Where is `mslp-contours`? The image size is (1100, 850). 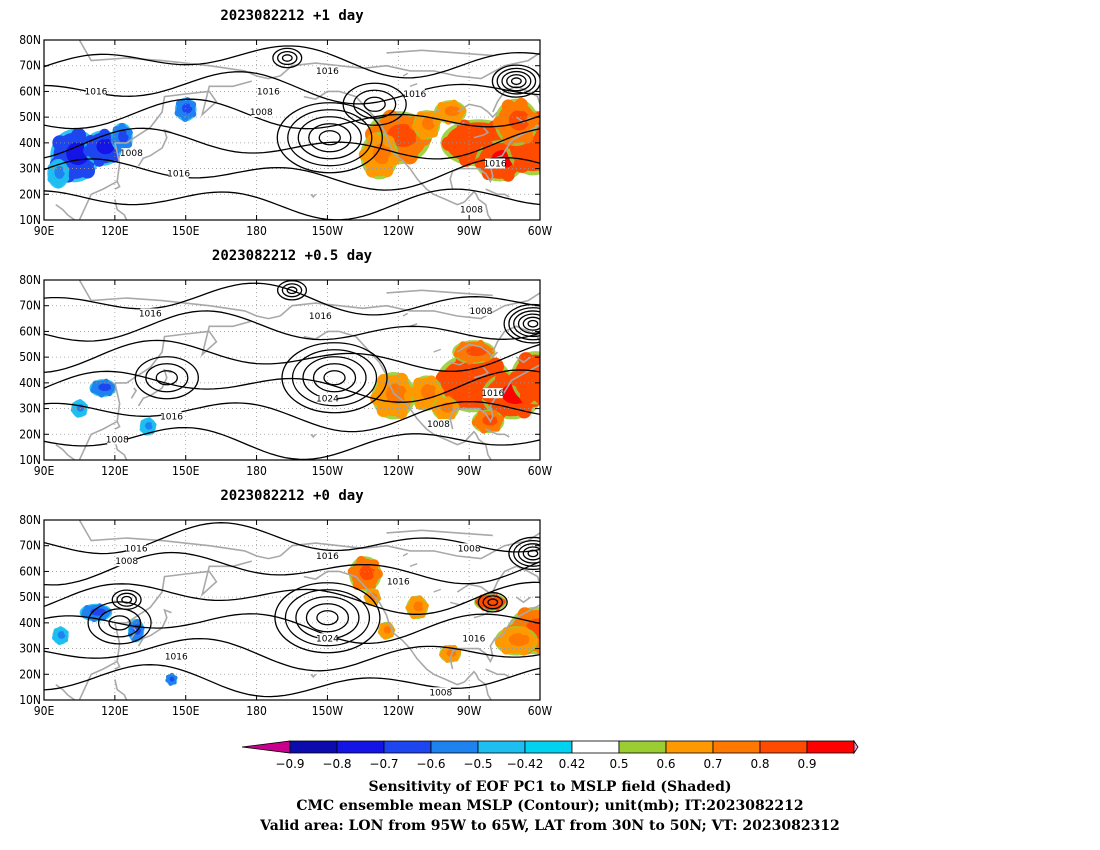 mslp-contours is located at coordinates (292, 610).